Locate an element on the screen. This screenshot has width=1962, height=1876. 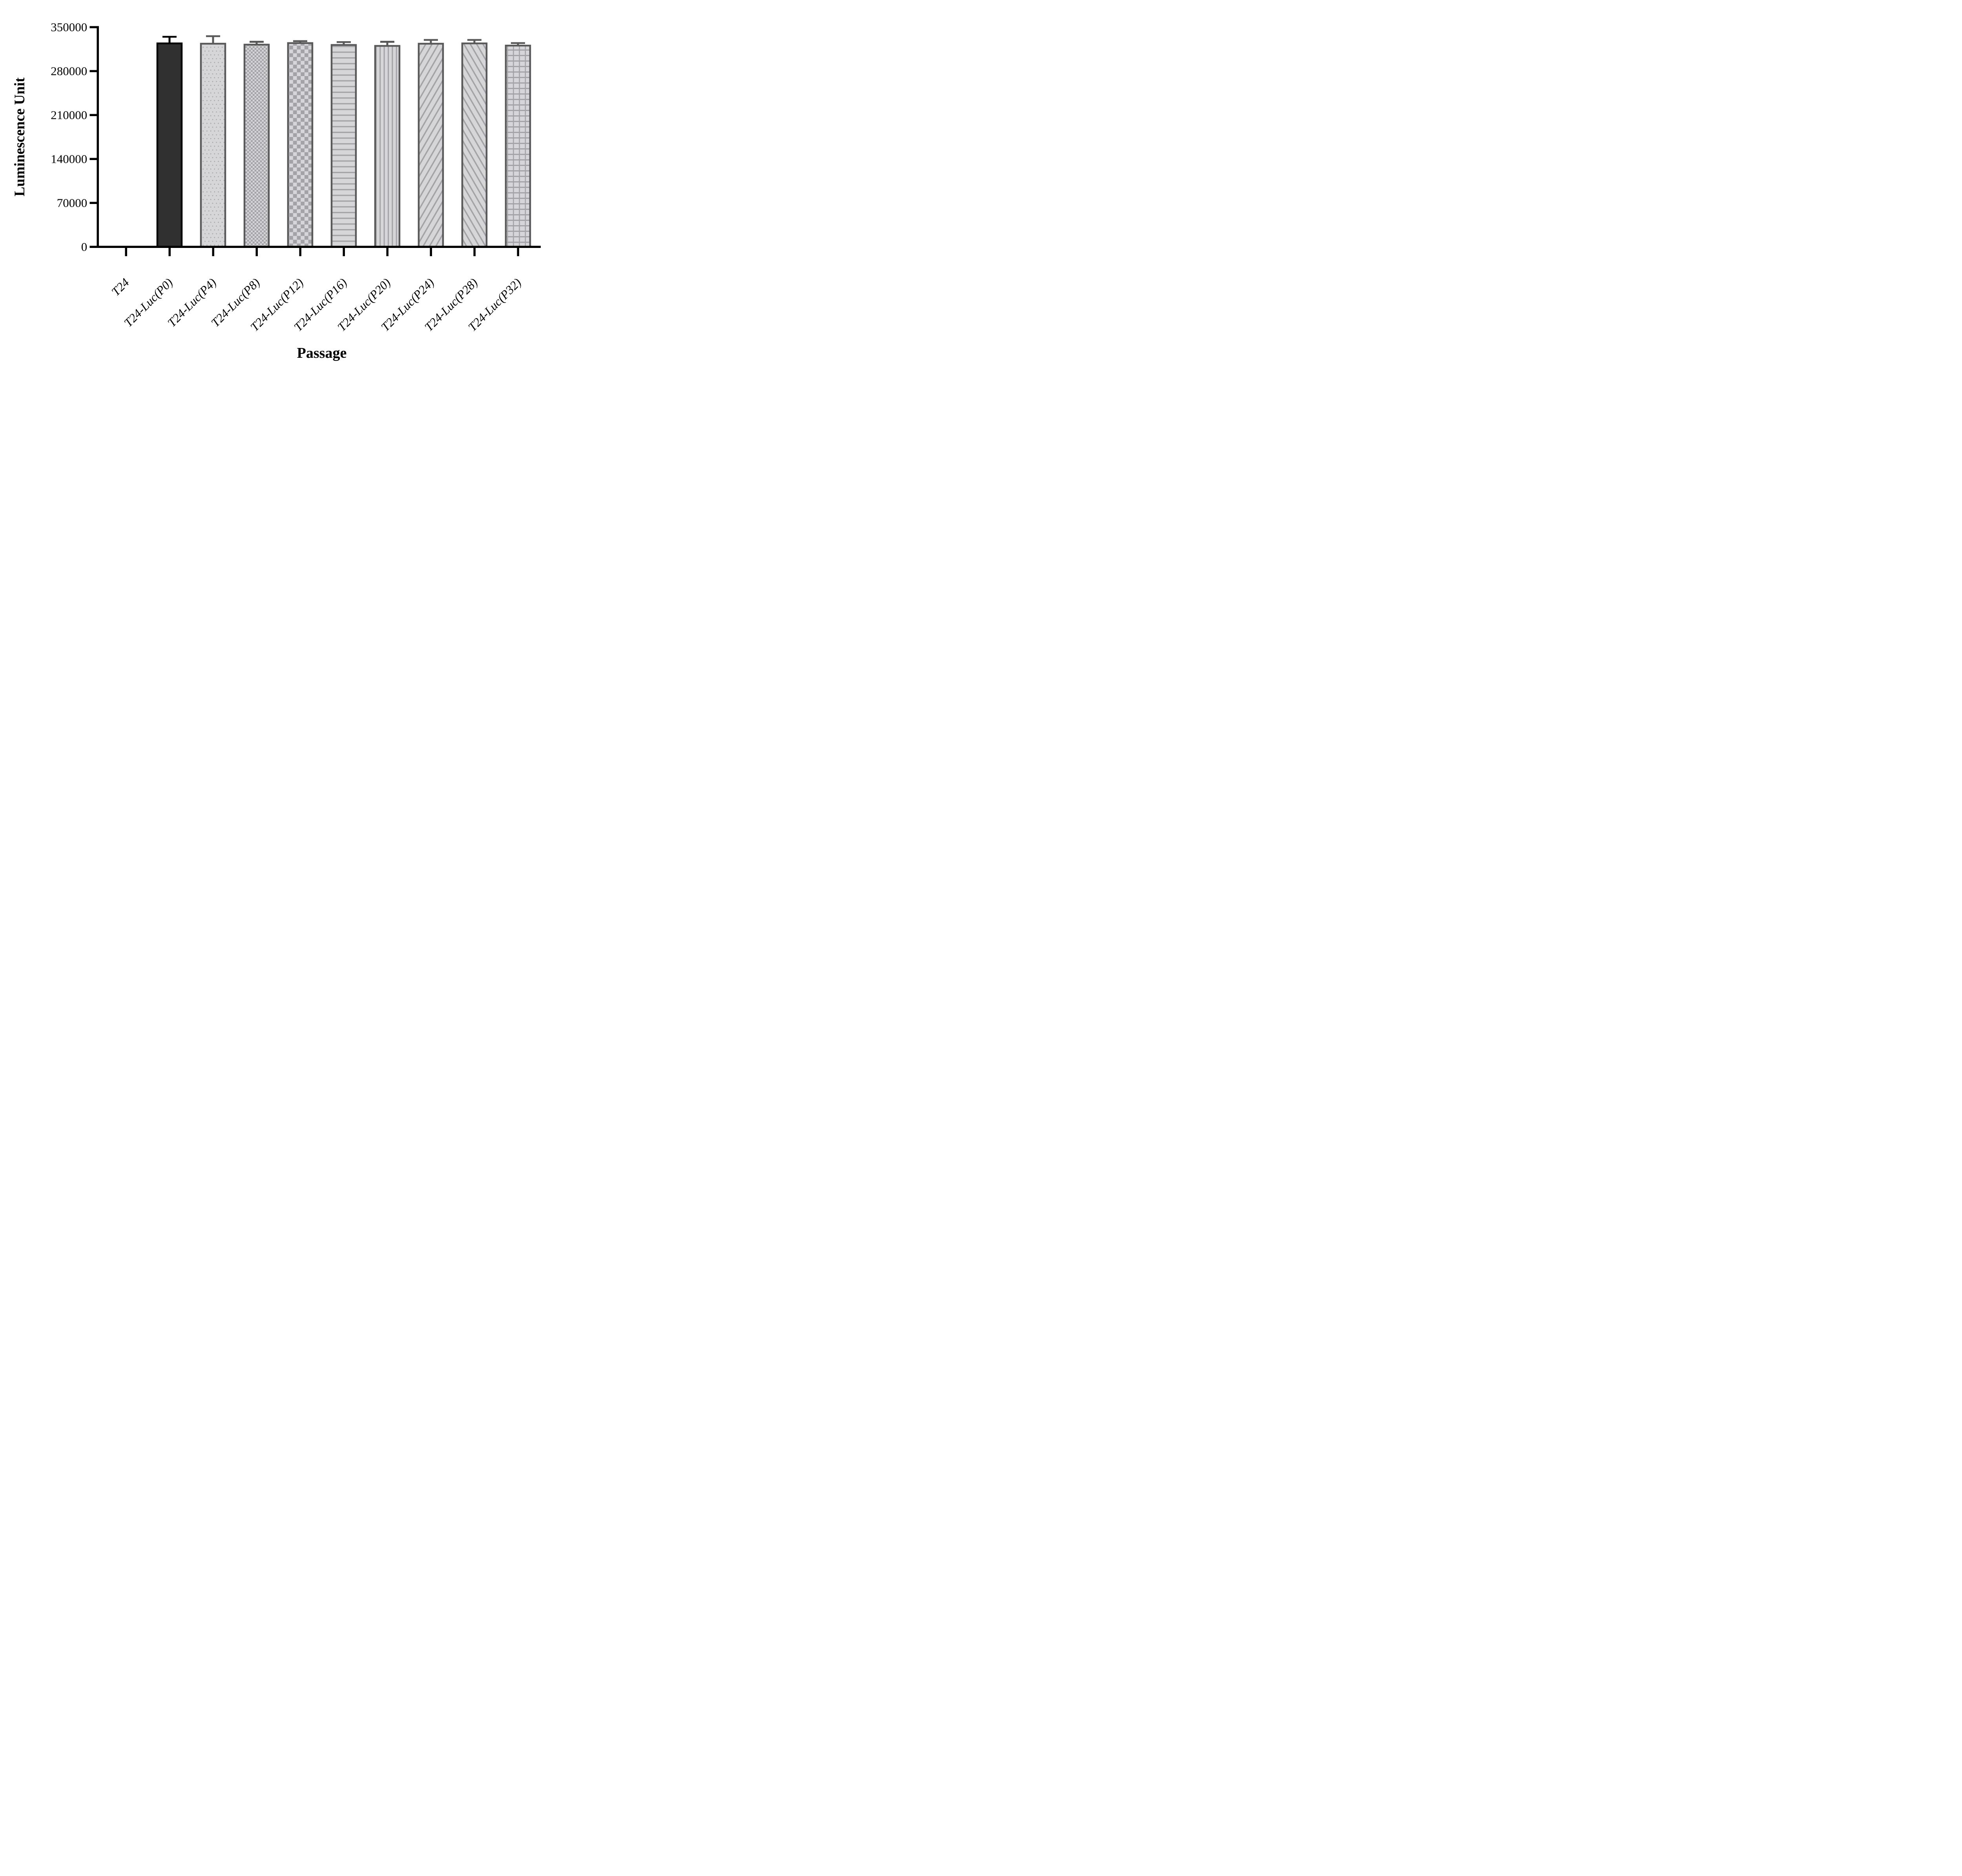
x-axis-title: Passage is located at coordinates (322, 353).